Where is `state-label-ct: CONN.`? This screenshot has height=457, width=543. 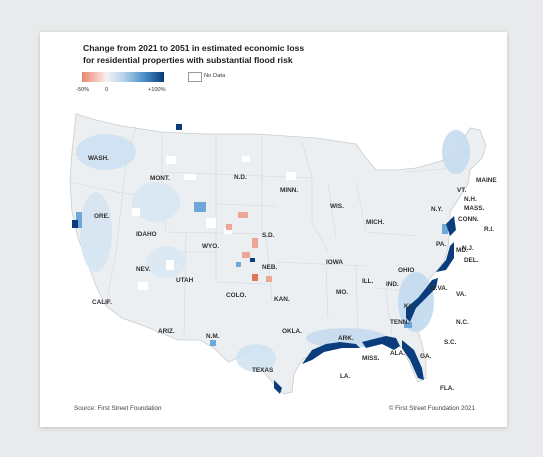
state-label-ct: CONN. is located at coordinates (468, 219).